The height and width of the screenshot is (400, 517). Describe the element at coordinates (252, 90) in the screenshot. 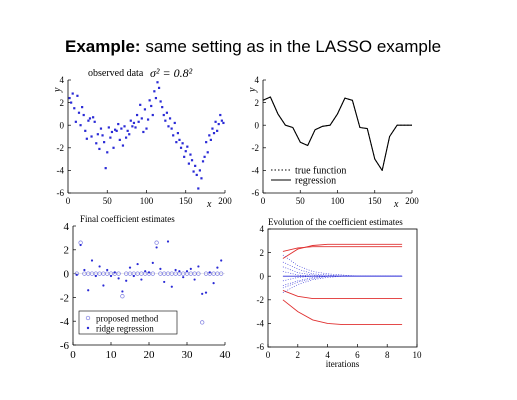

I see `y-axis-label: y` at that location.